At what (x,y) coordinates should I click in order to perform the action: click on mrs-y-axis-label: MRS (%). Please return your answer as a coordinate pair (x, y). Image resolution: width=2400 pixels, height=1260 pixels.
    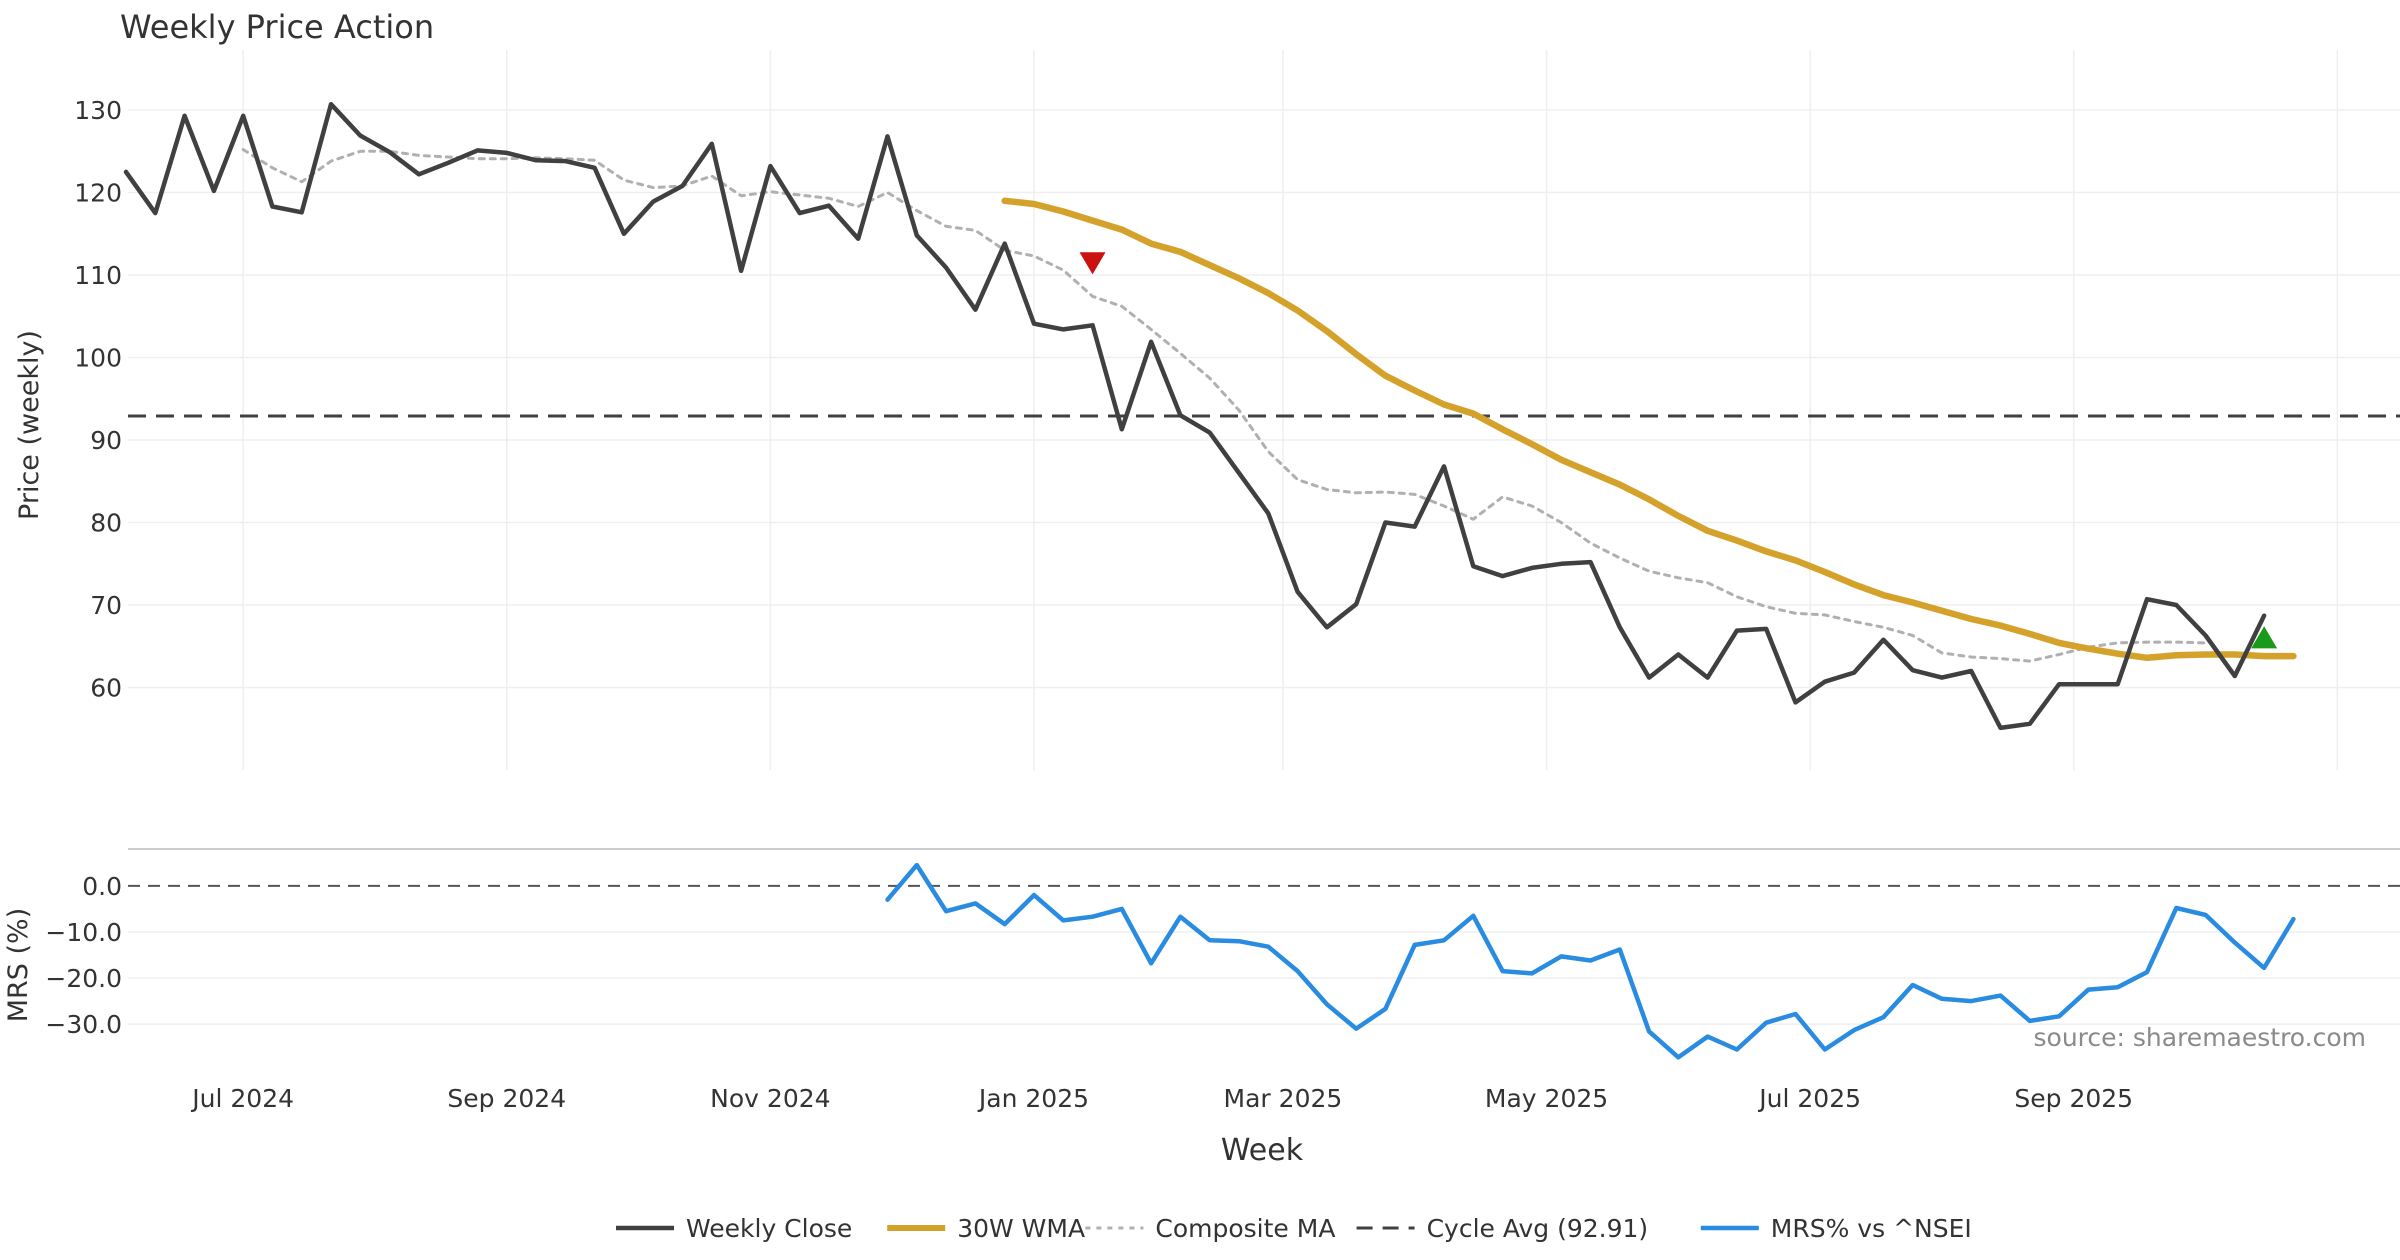
    Looking at the image, I should click on (18, 965).